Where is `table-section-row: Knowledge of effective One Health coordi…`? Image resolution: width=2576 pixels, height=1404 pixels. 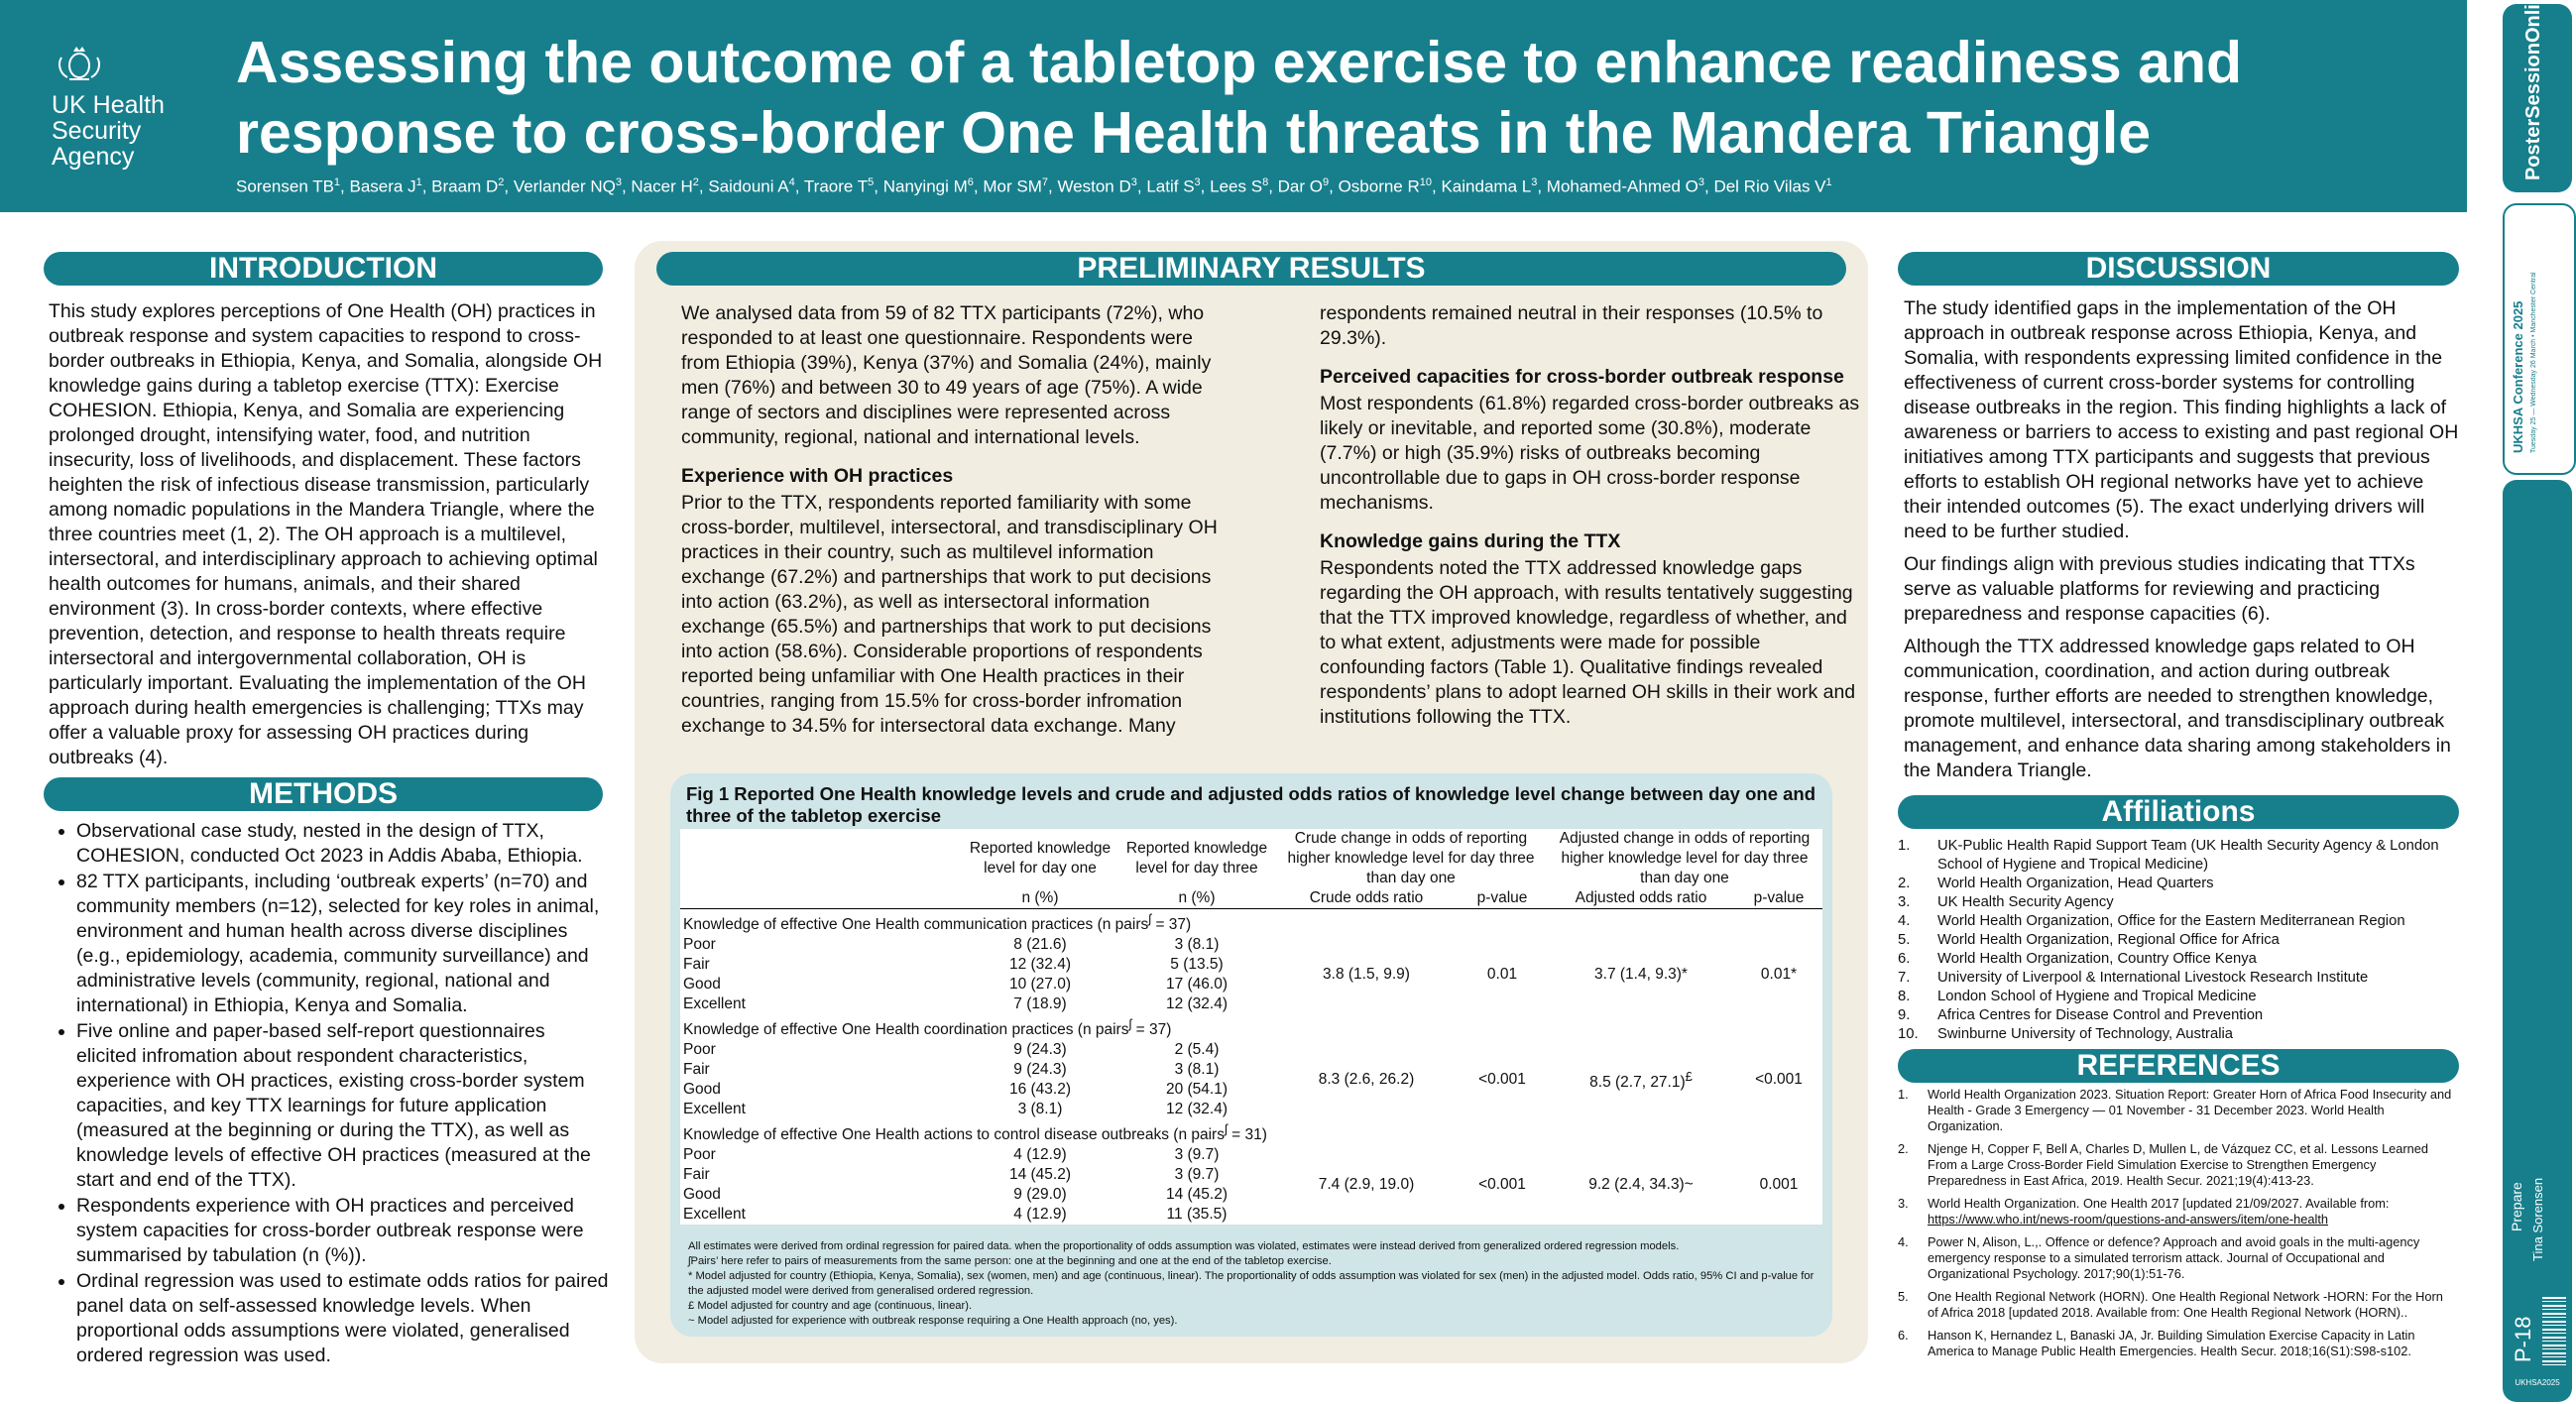 table-section-row: Knowledge of effective One Health coordi… is located at coordinates (1251, 1027).